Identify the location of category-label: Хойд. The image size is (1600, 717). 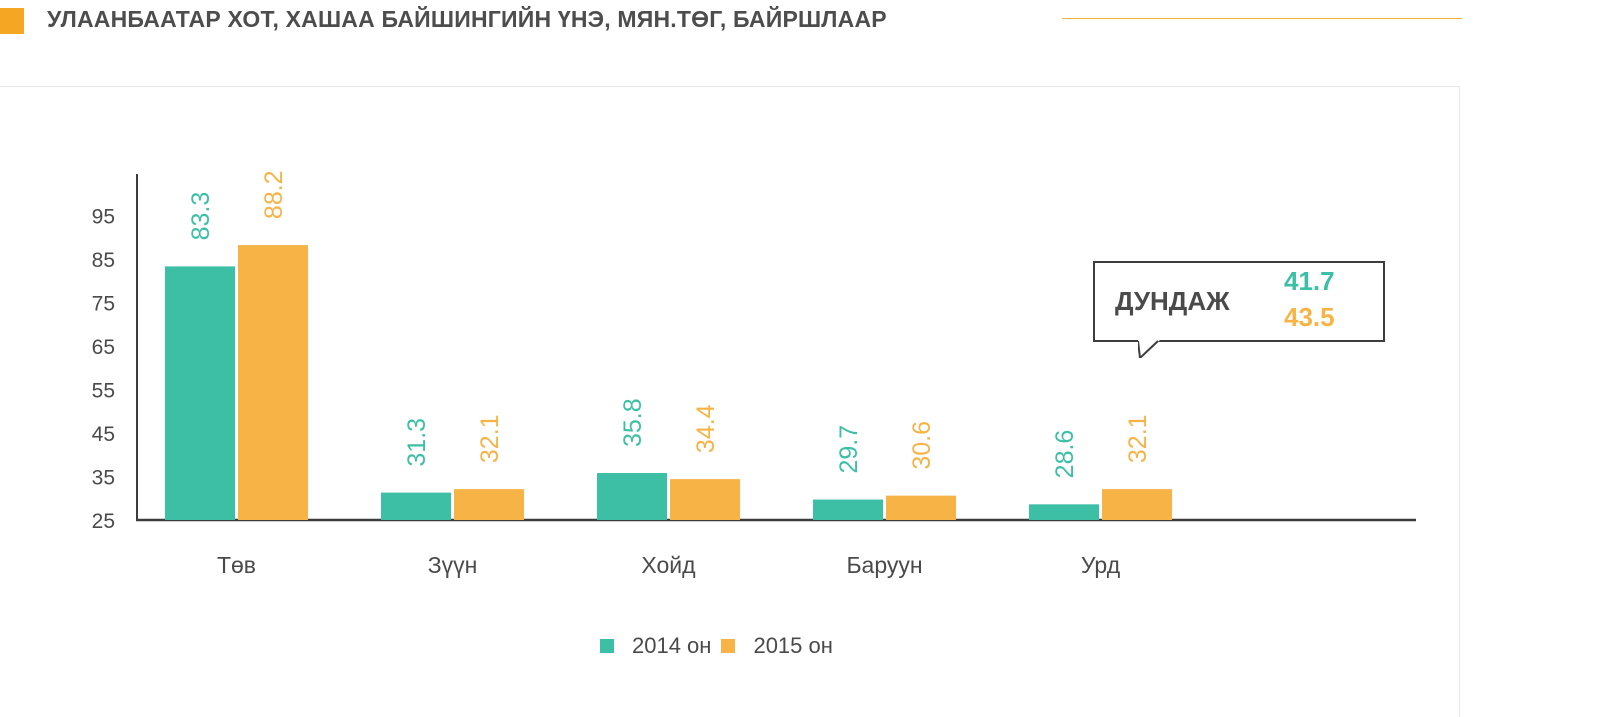
(668, 565).